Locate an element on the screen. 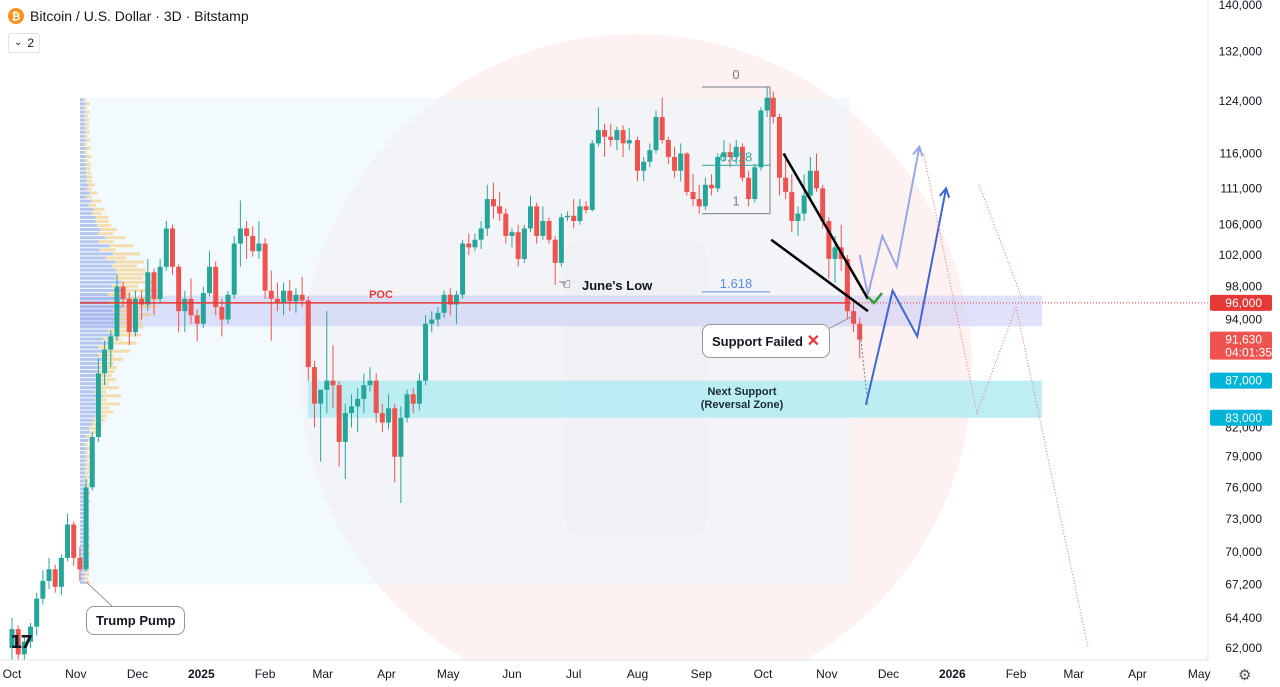  price-axis-tick: 94,000 is located at coordinates (1243, 320).